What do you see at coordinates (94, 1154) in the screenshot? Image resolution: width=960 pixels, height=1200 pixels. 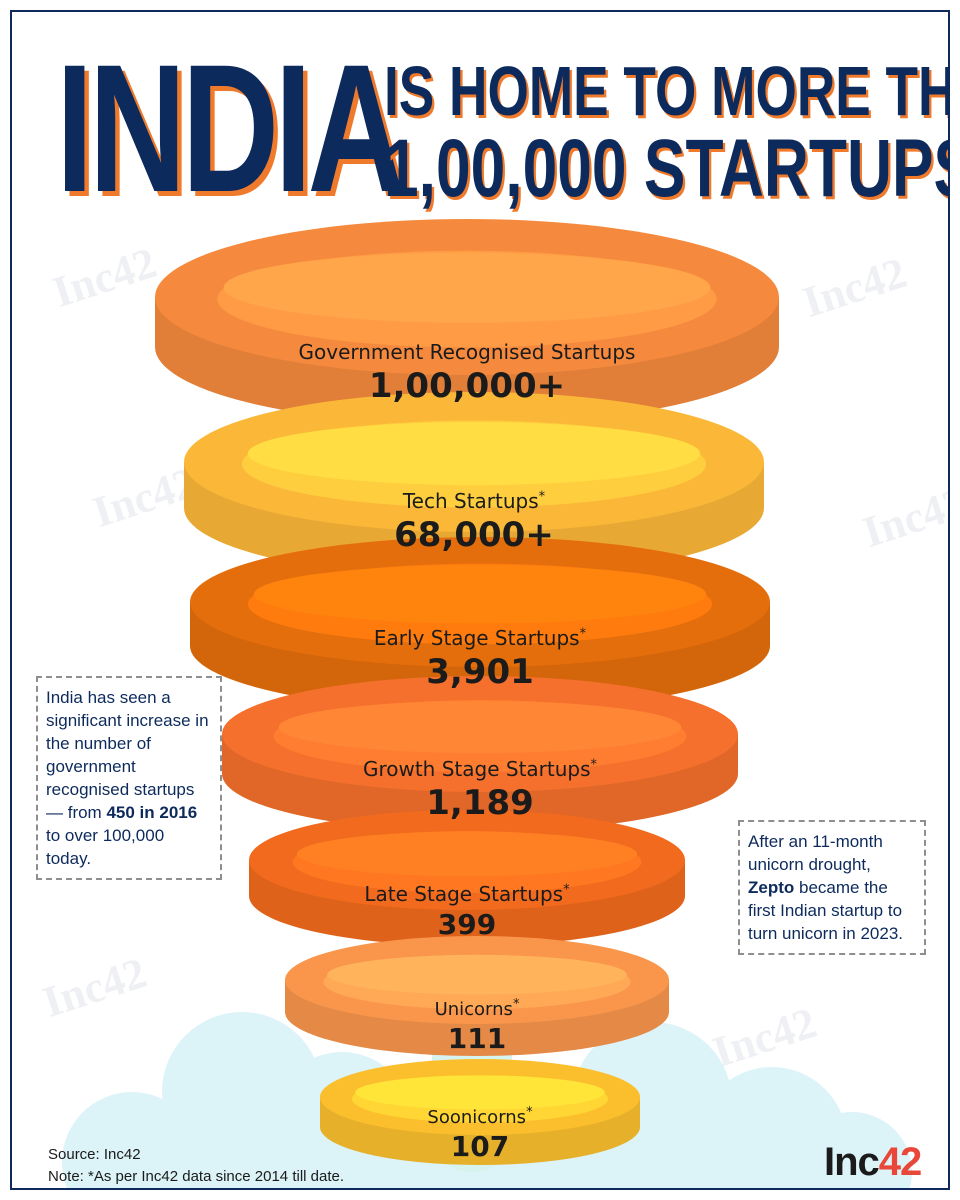 I see `source-text: Source: Inc42` at bounding box center [94, 1154].